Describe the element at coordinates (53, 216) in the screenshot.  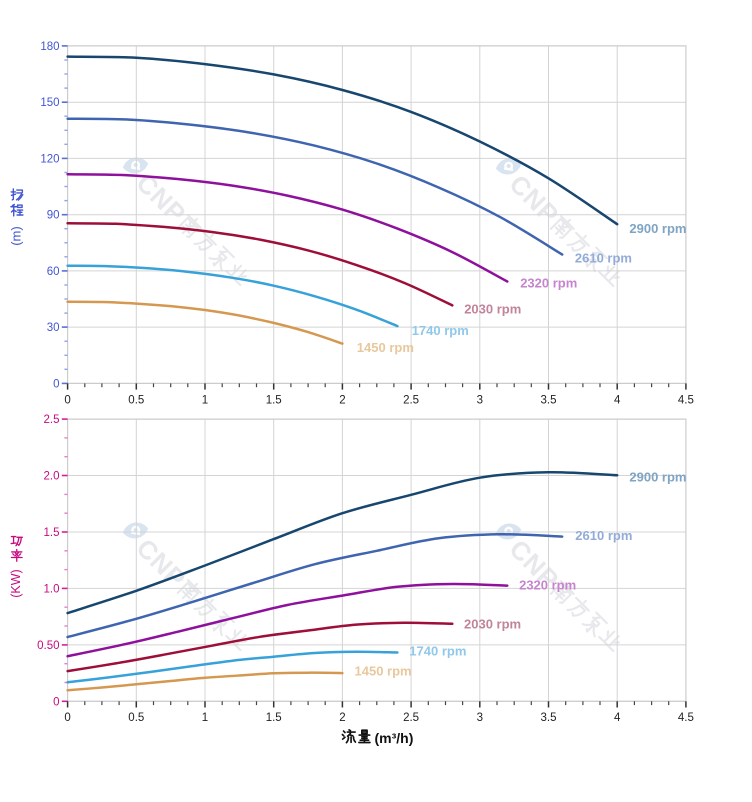
I see `svg-text: 90` at that location.